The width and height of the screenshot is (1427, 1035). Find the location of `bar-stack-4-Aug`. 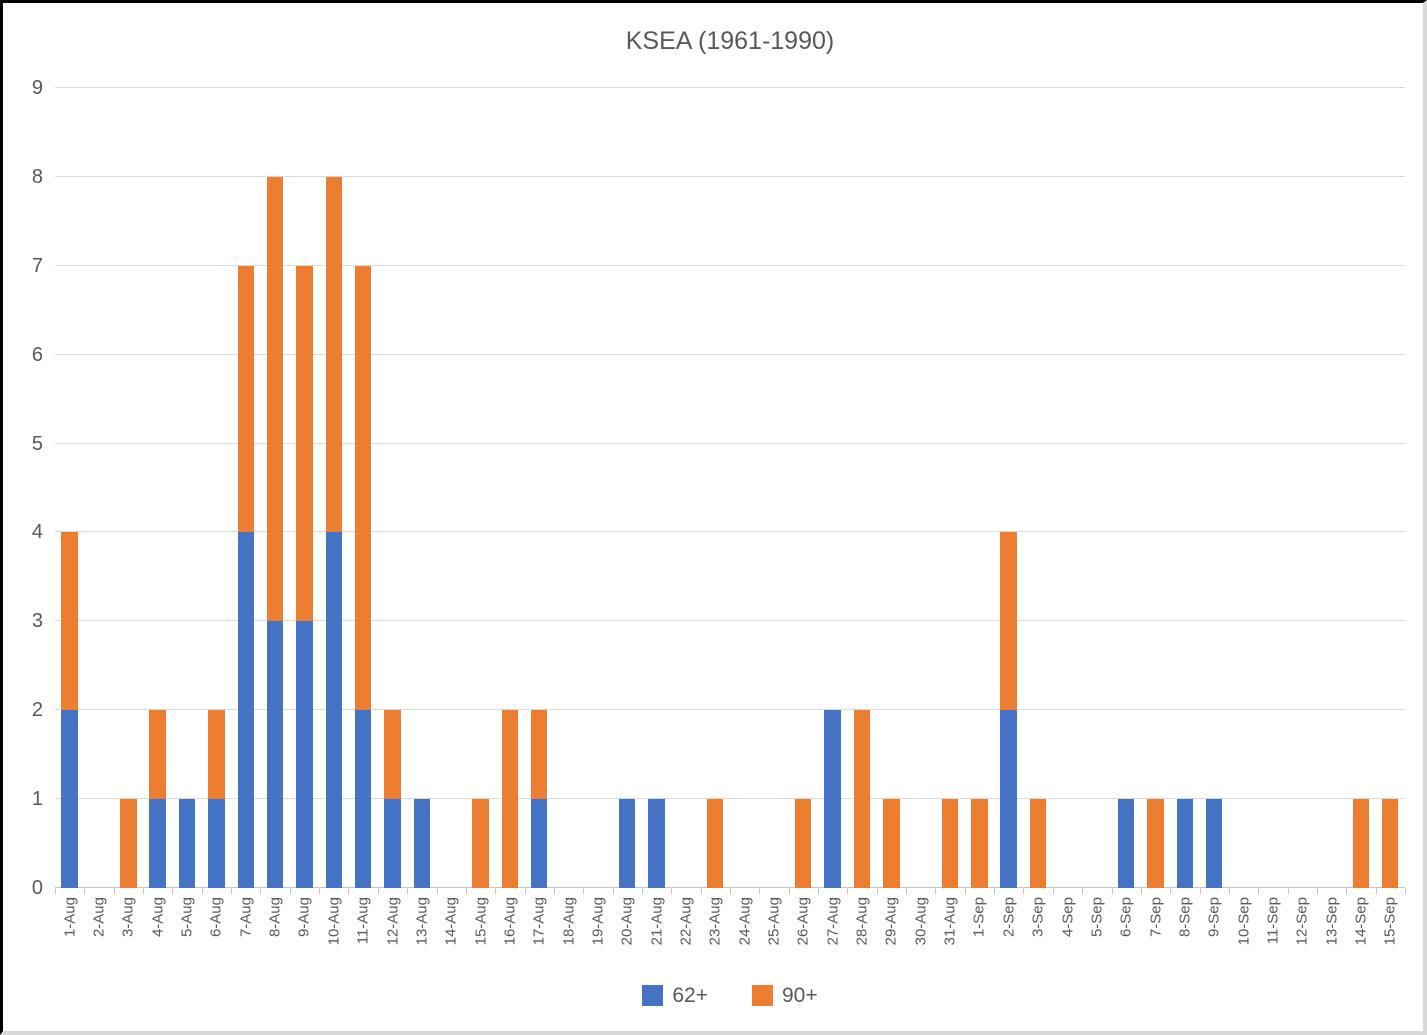

bar-stack-4-Aug is located at coordinates (157, 488).